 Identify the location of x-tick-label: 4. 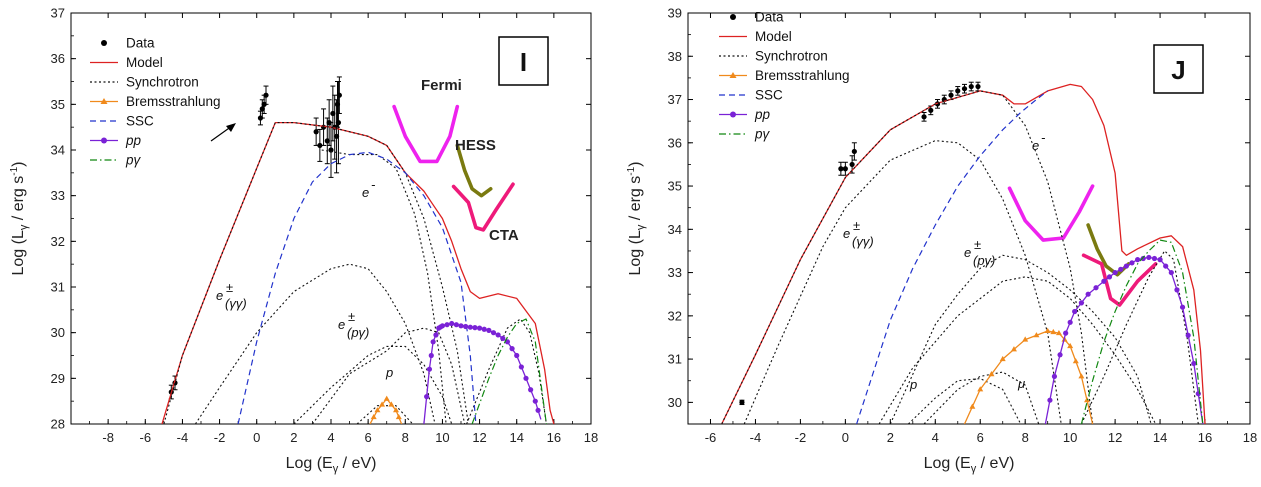
(935, 437).